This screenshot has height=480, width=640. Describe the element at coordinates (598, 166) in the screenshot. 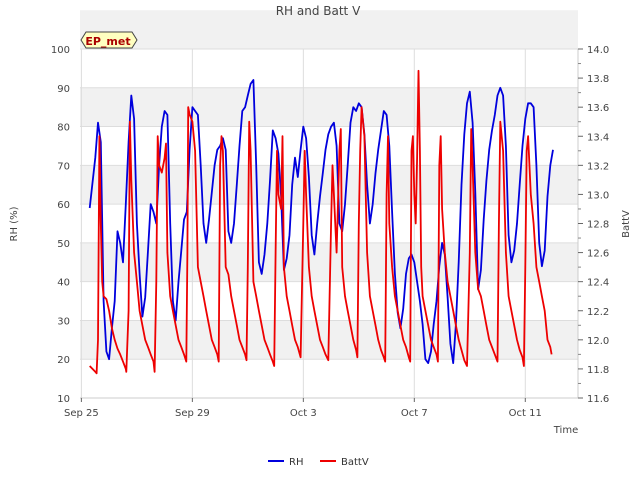

I see `y-tick-label-right: 13.2` at that location.